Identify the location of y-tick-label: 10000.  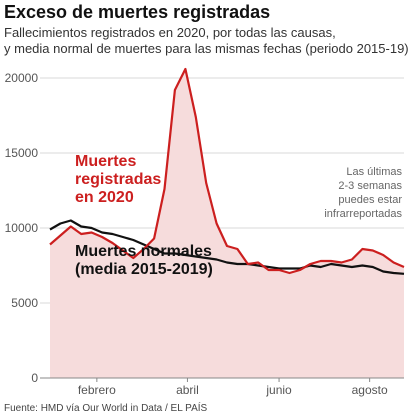
(22, 228).